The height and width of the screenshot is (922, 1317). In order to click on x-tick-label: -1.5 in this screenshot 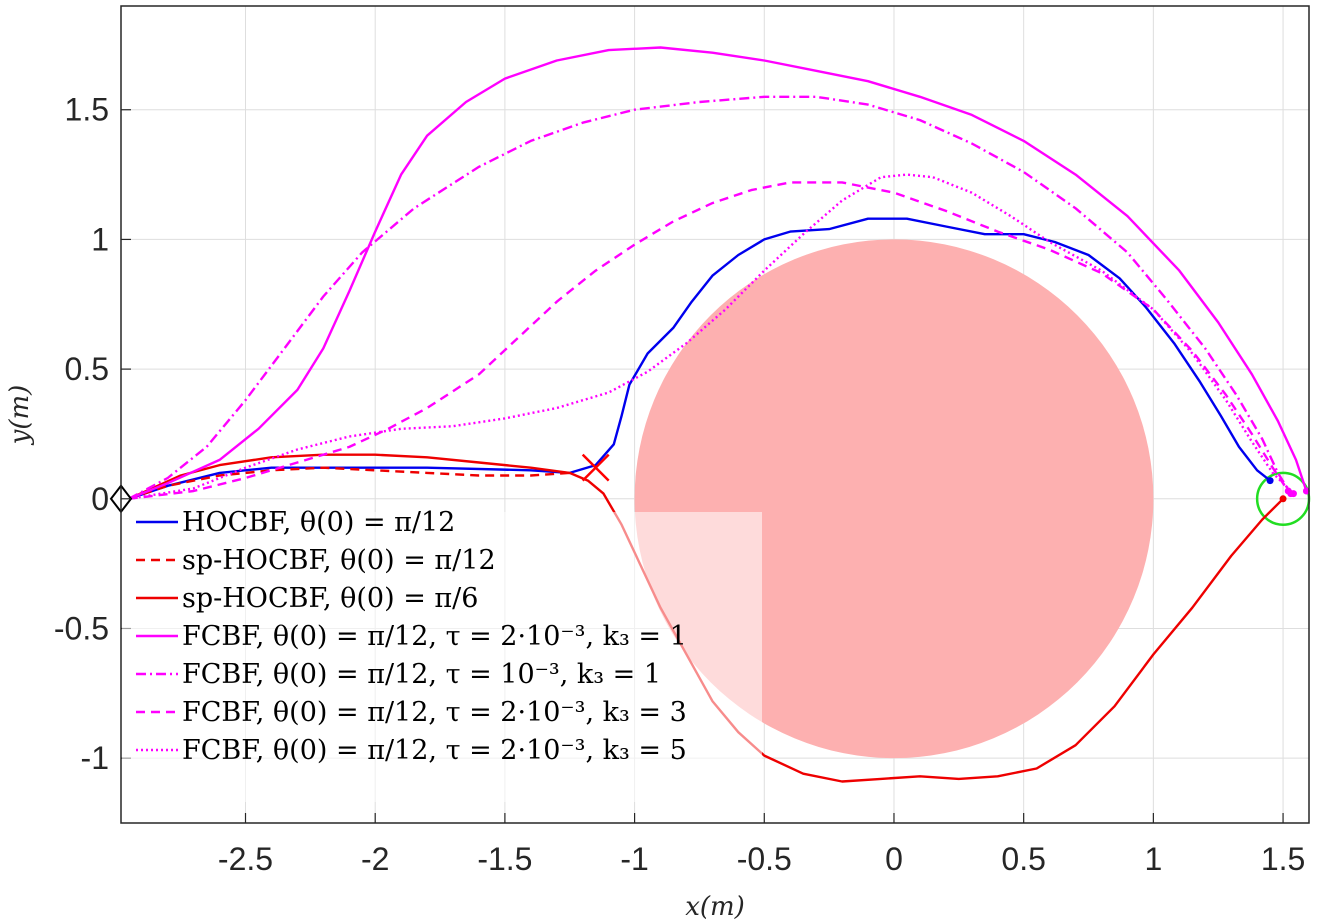, I will do `click(504, 859)`.